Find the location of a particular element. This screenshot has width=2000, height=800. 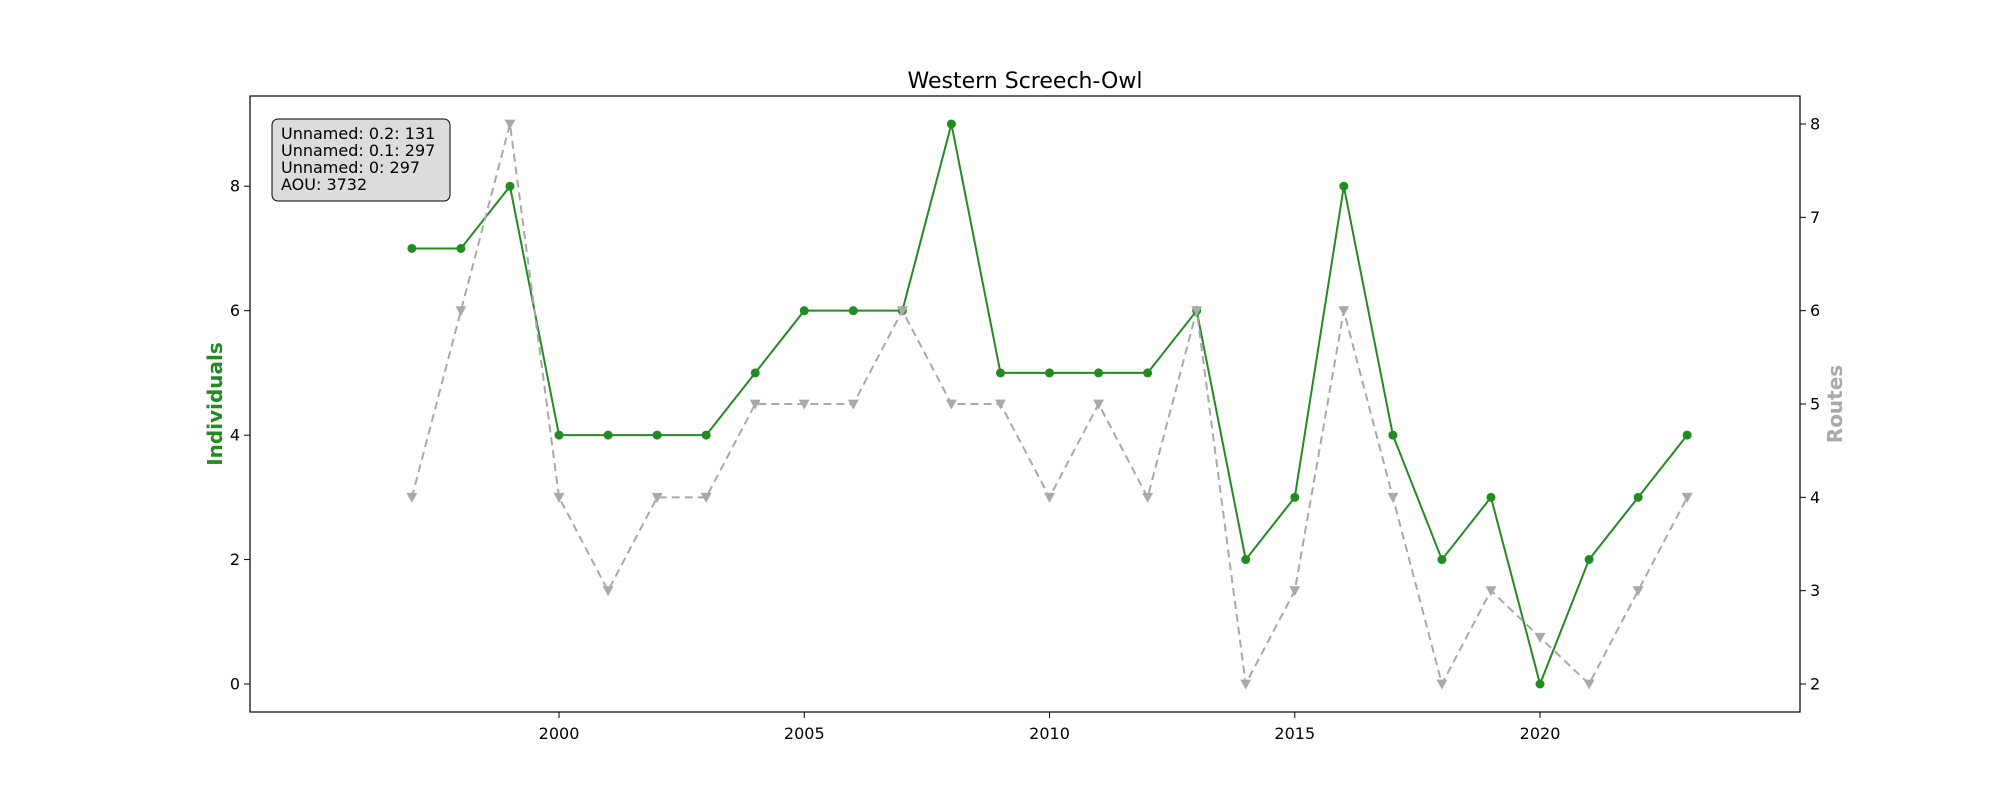

x-axis: 2000 2005 2010 2015 2020 is located at coordinates (1050, 727).